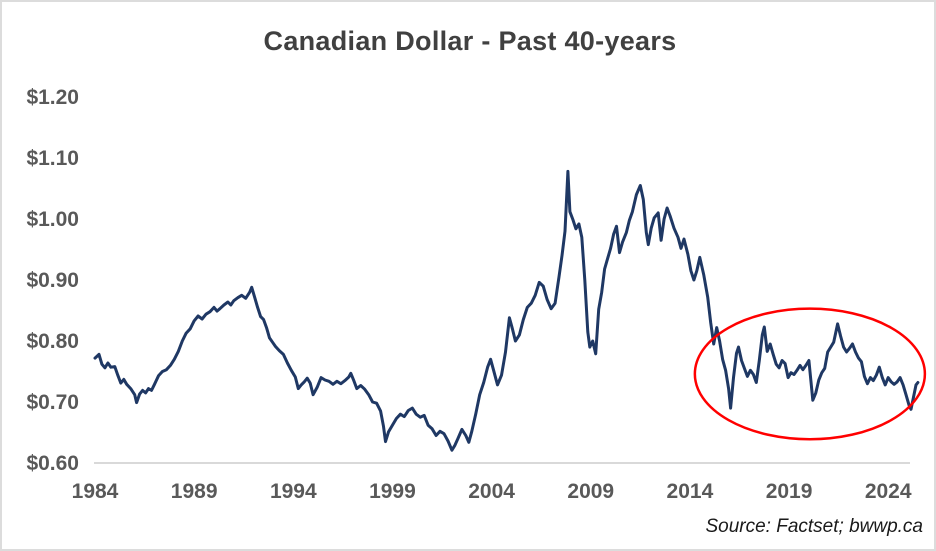 The image size is (936, 551). What do you see at coordinates (52, 463) in the screenshot?
I see `y-axis-tick-label: $0.60` at bounding box center [52, 463].